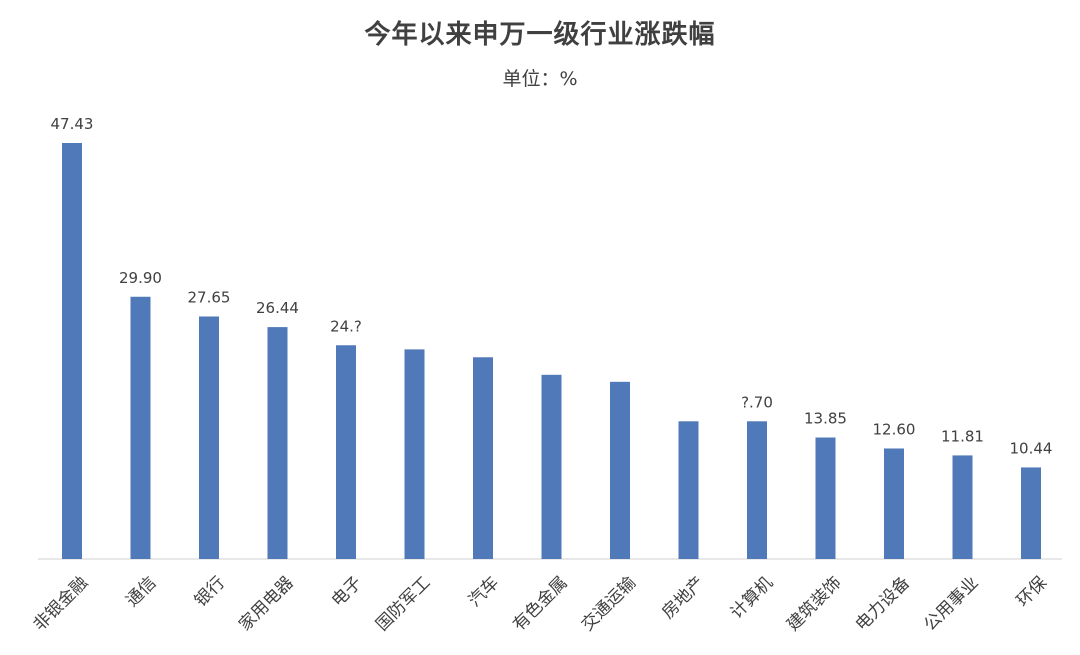  What do you see at coordinates (683, 598) in the screenshot?
I see `category-label-9: 房地产` at bounding box center [683, 598].